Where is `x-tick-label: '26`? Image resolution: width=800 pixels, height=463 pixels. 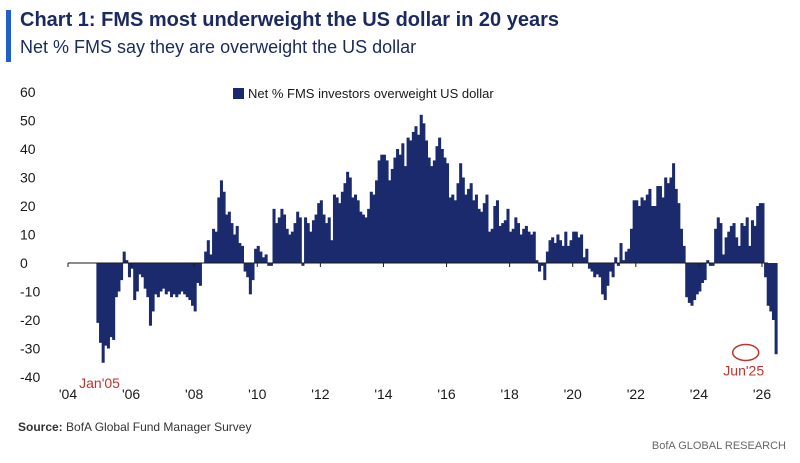 x-tick-label: '26 is located at coordinates (762, 394).